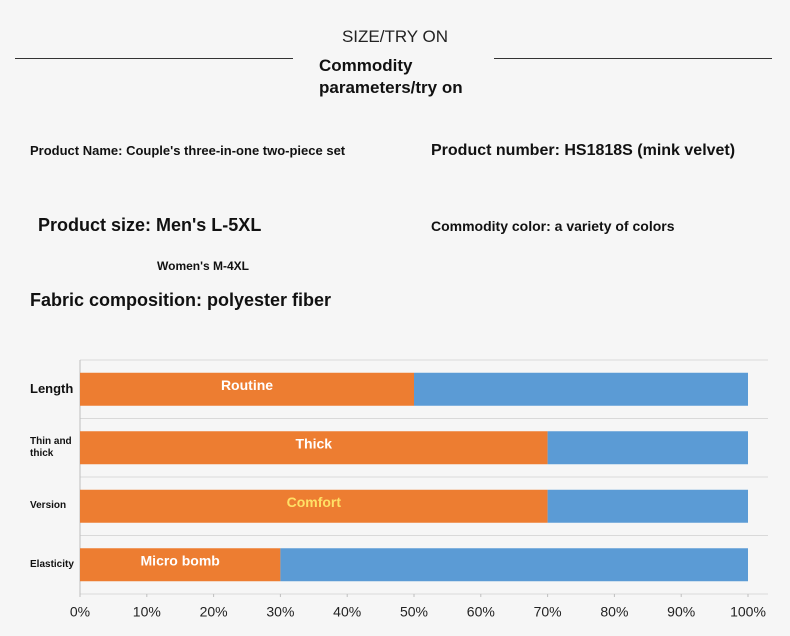  I want to click on category-label: Length, so click(52, 389).